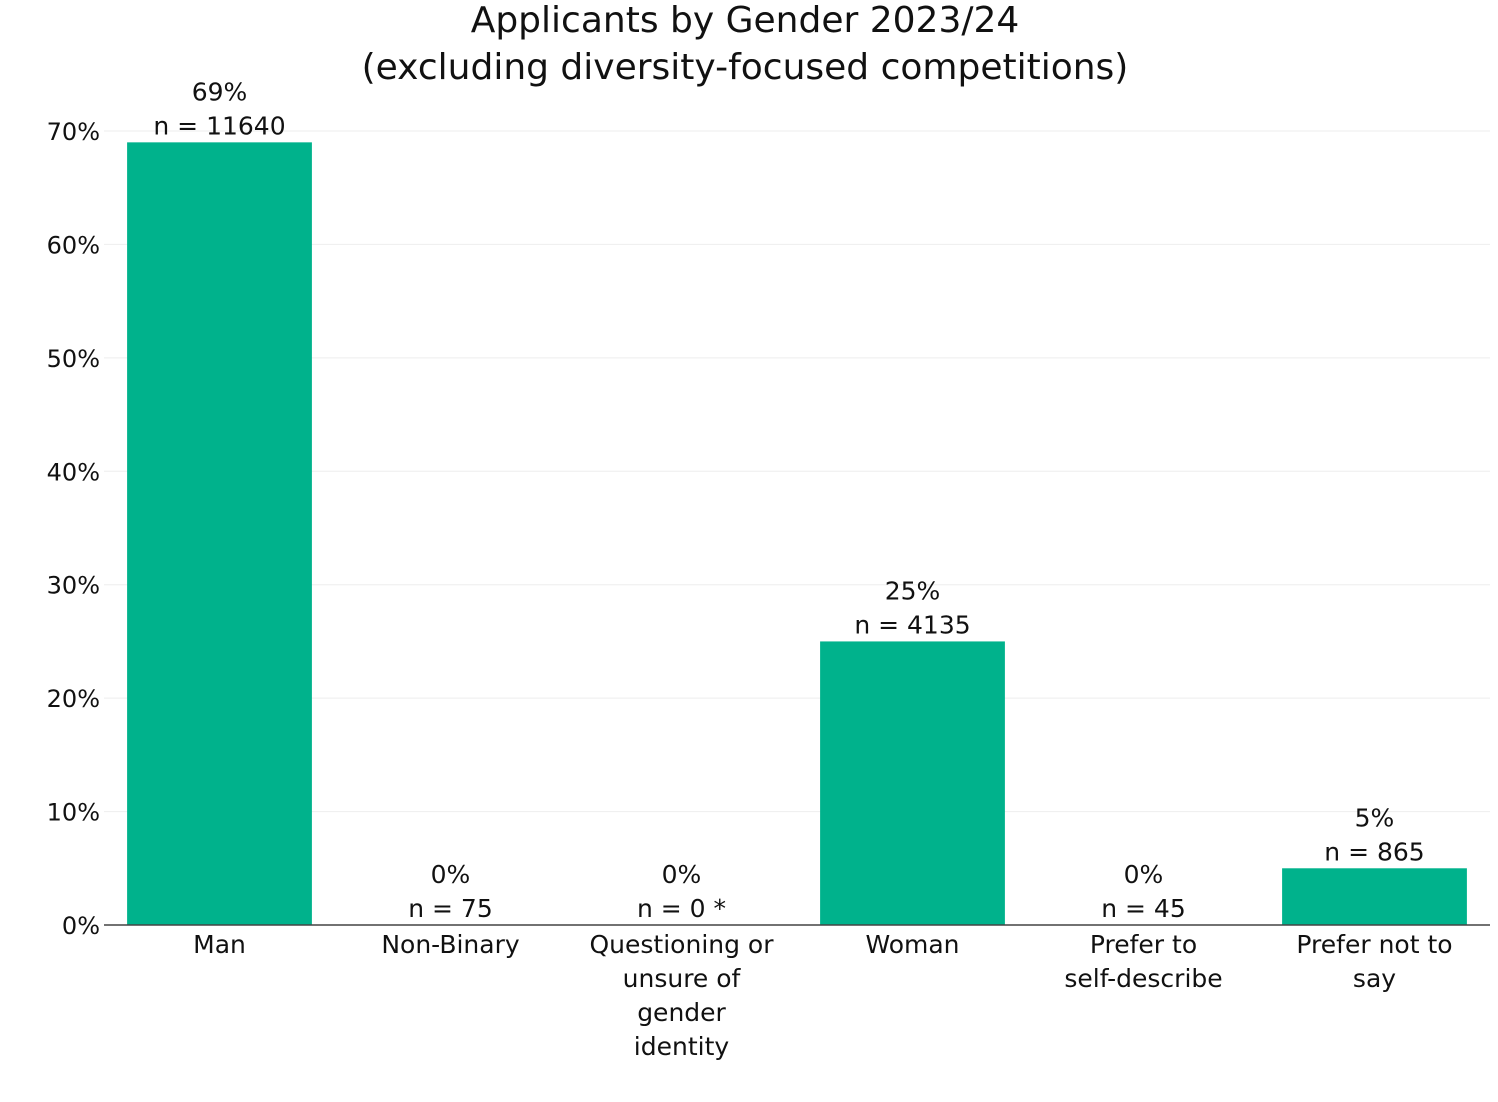 The height and width of the screenshot is (1102, 1498). I want to click on data-label: n = 865, so click(1374, 851).